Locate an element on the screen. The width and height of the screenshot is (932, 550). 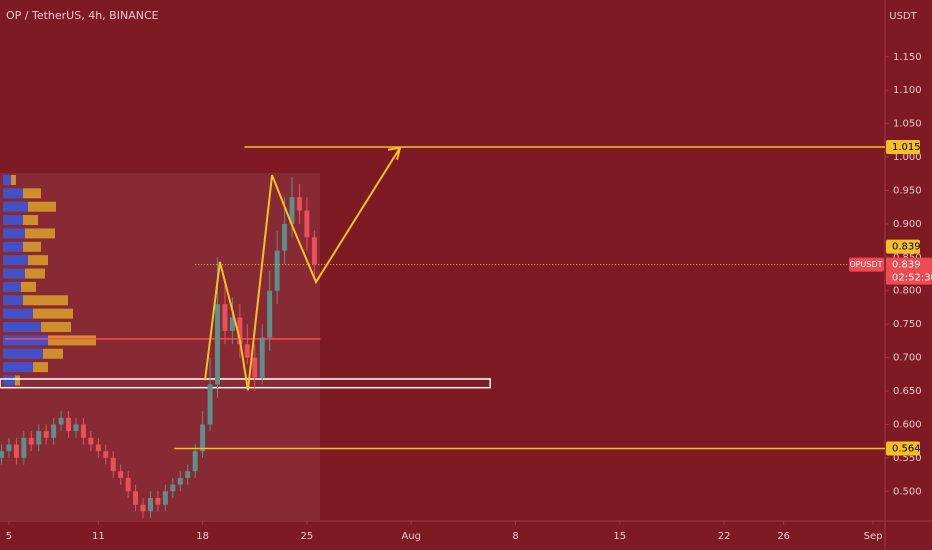
x-tick-label: 15 is located at coordinates (619, 536).